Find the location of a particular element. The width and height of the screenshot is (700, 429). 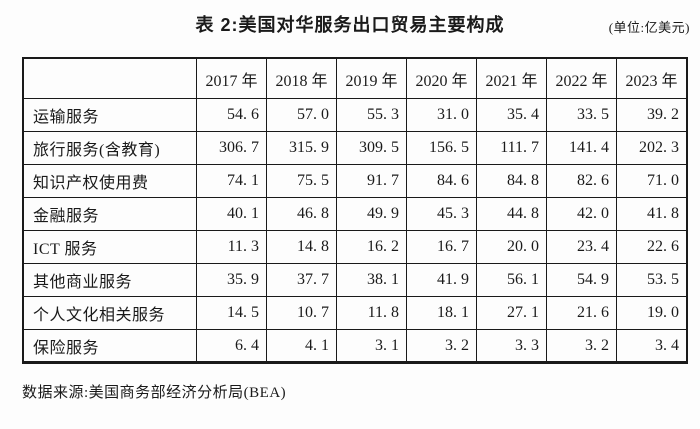

value-cell: 21. 6 is located at coordinates (581, 313).